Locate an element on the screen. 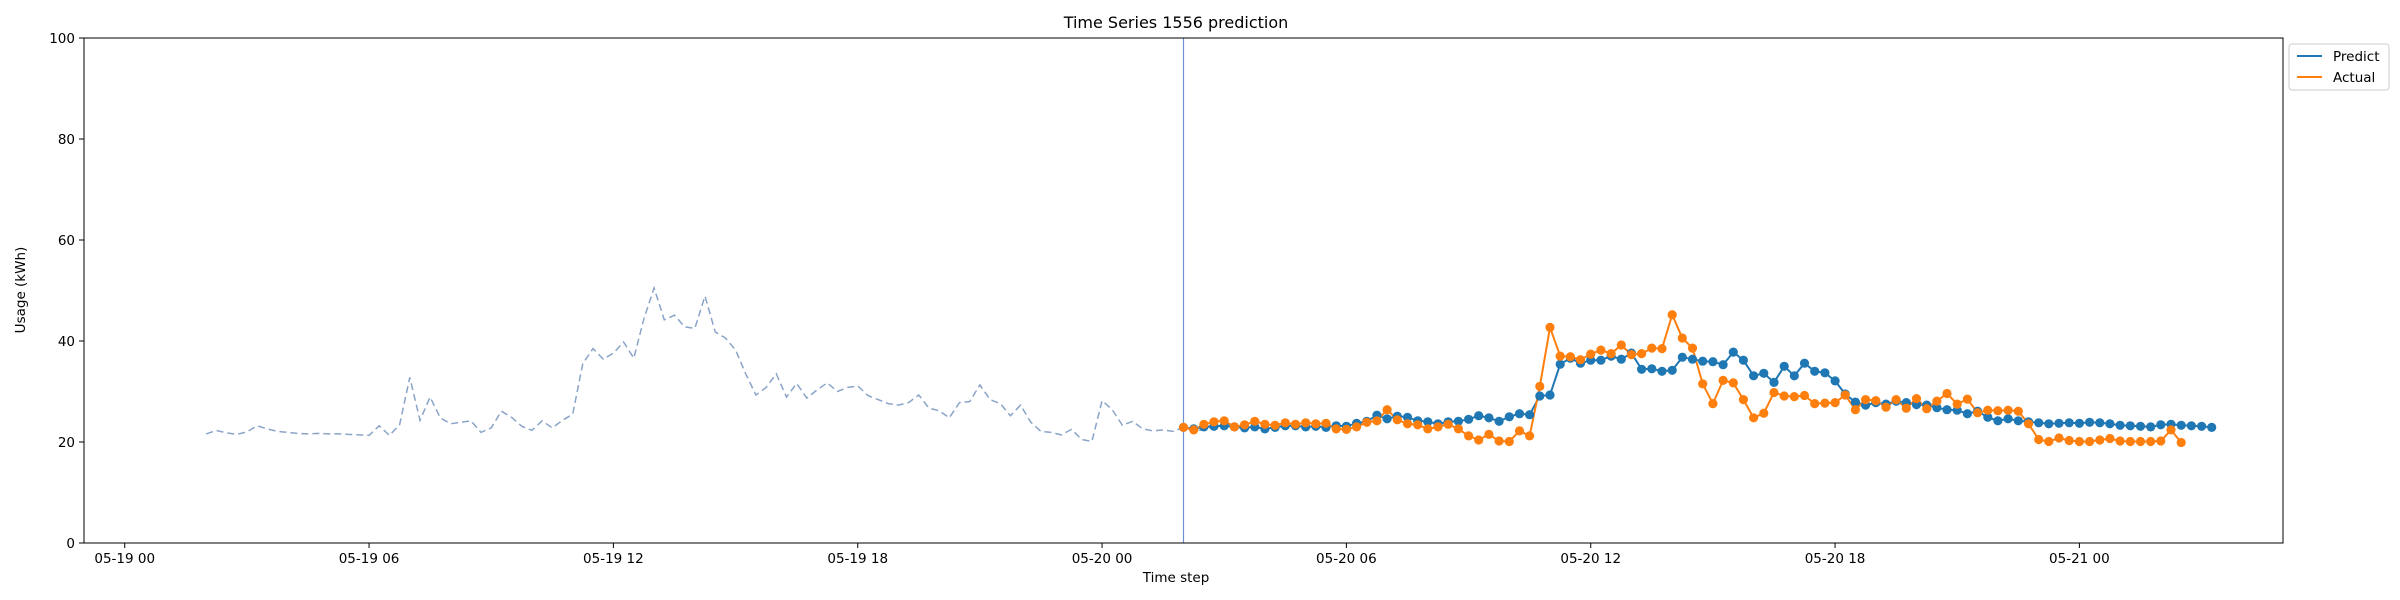 The width and height of the screenshot is (2400, 600). predict-markers is located at coordinates (1697, 390).